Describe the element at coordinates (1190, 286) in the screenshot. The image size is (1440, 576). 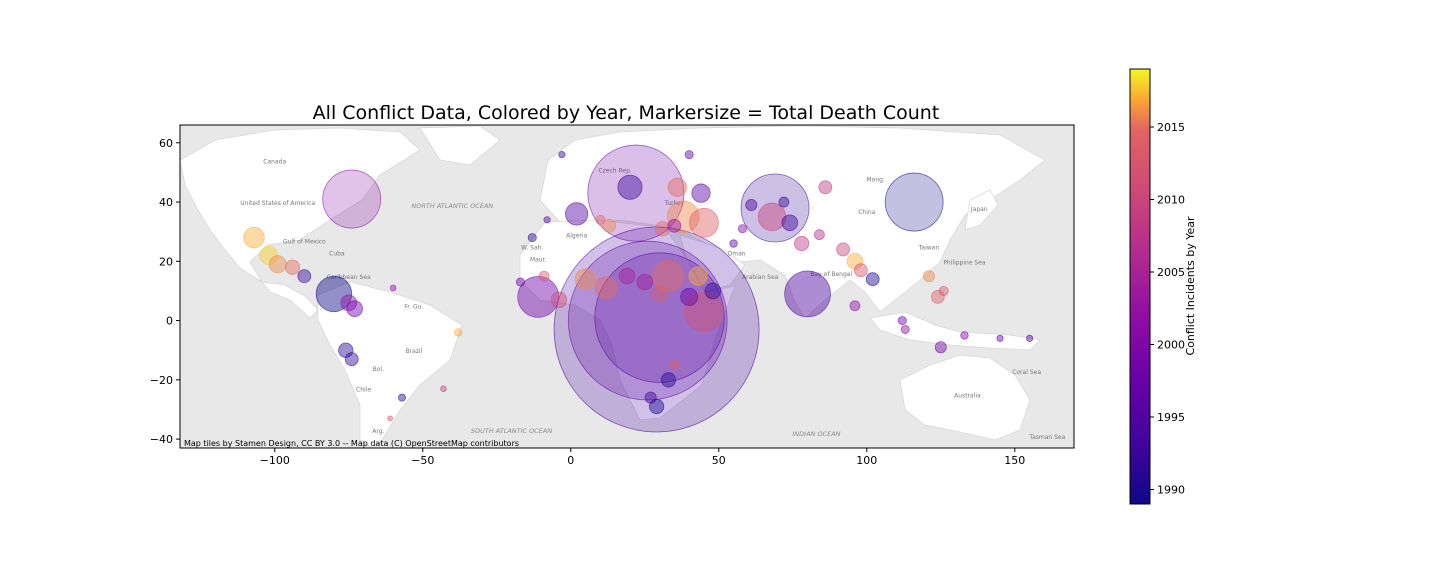
I see `colorbar-label: Conflict Incidents by Year` at that location.